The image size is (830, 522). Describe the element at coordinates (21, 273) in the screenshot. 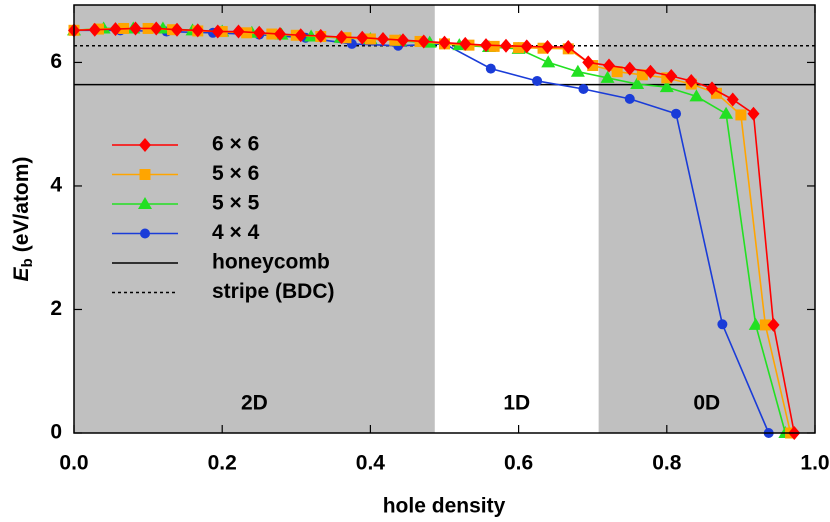

I see `y-label-symbol: E` at that location.